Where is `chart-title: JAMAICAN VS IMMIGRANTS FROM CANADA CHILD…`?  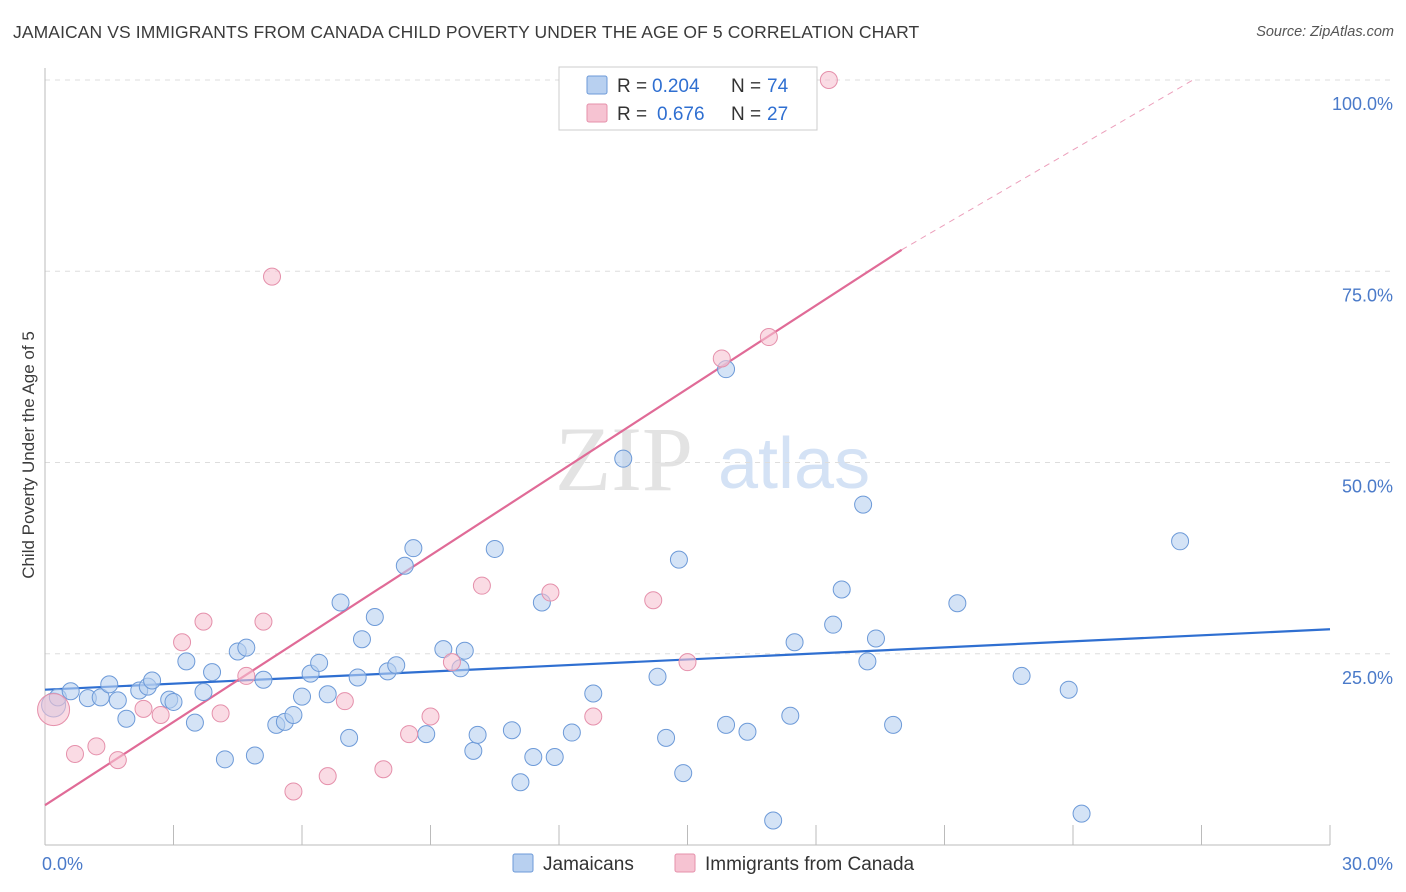
chart-title: JAMAICAN VS IMMIGRANTS FROM CANADA CHILD… is located at coordinates (466, 32).